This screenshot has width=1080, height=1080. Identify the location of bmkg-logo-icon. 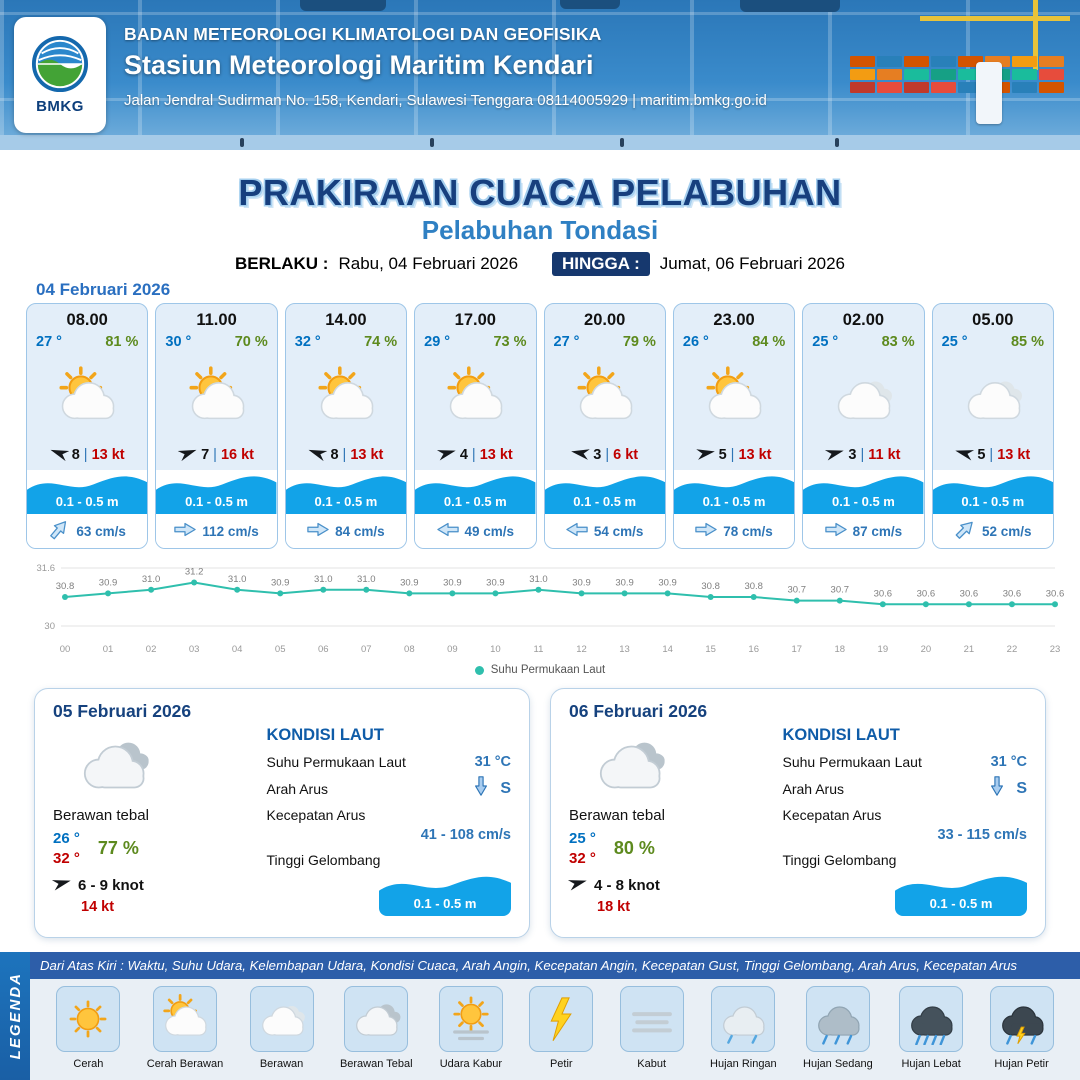
(60, 64).